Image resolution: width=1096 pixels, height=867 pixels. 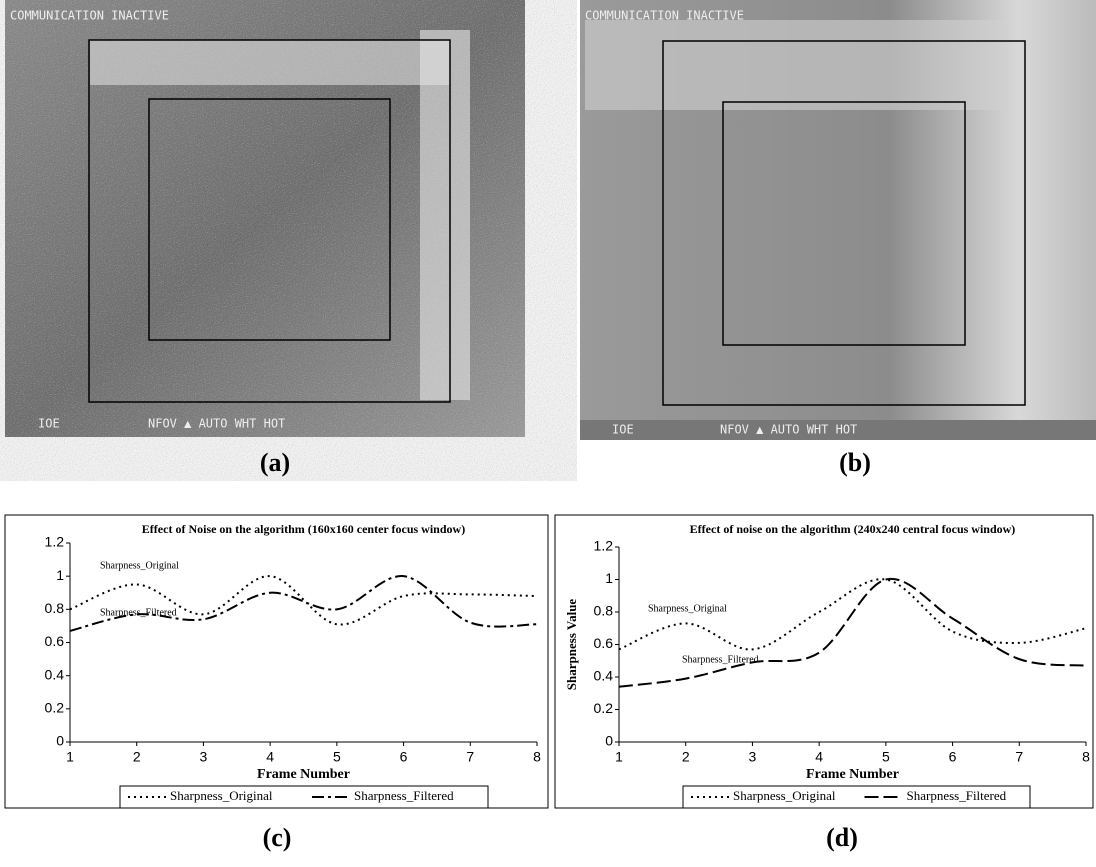 I want to click on panel-label: (a), so click(x=275, y=462).